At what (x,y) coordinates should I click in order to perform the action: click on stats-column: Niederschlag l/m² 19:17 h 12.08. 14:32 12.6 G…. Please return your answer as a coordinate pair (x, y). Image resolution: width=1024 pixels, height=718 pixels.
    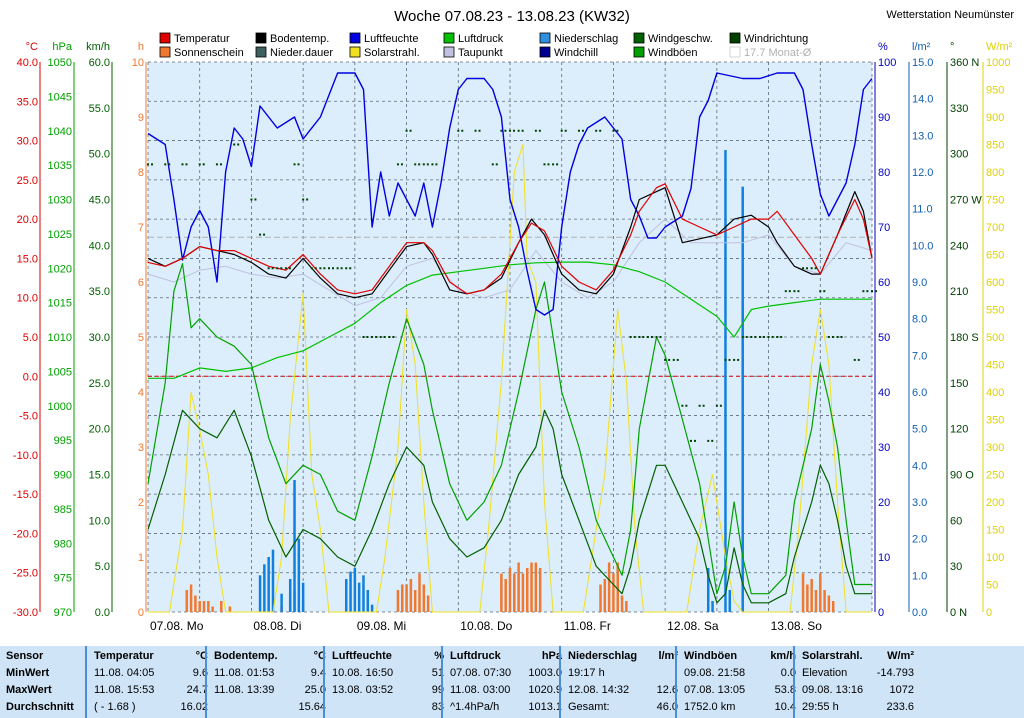
    Looking at the image, I should click on (625, 683).